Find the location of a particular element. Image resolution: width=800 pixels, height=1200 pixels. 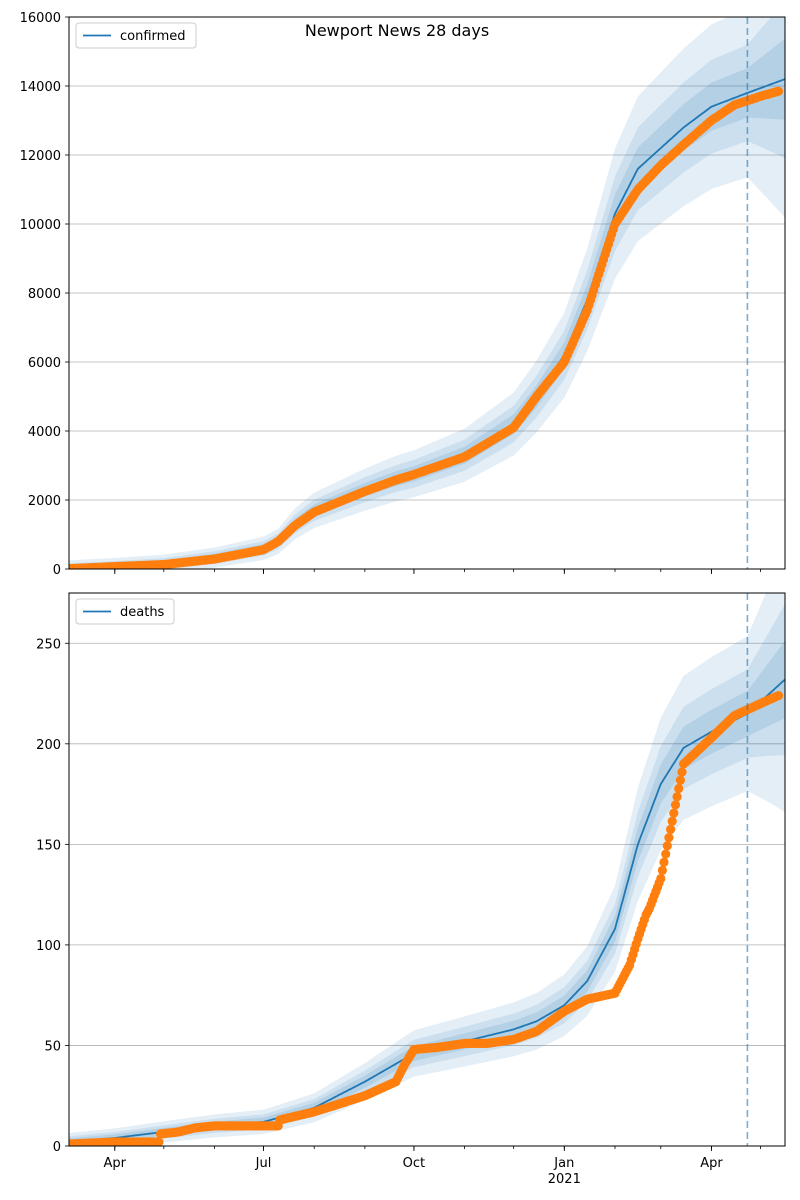

legend: deaths is located at coordinates (125, 611).